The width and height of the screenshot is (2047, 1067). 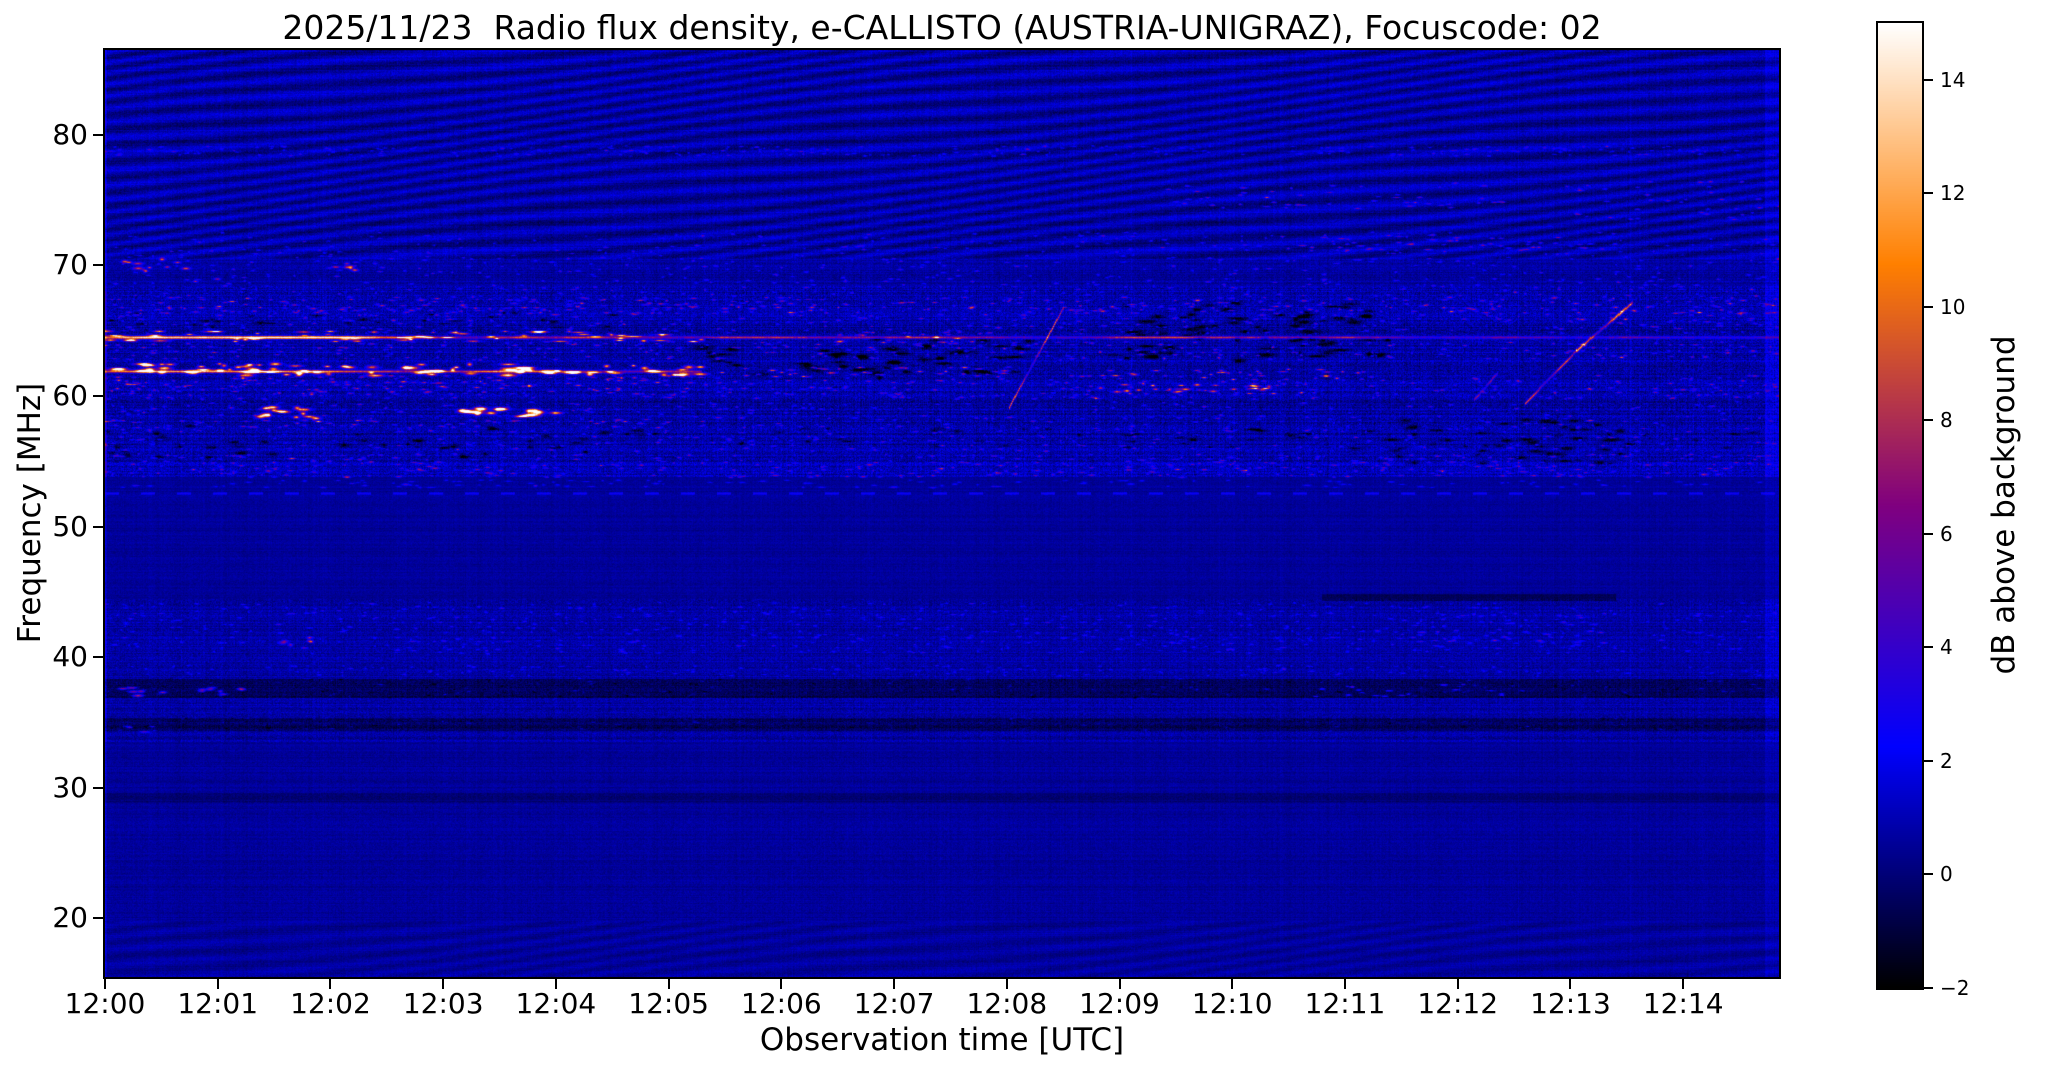 What do you see at coordinates (942, 1040) in the screenshot?
I see `x-axis-label: Observation time [UTC]` at bounding box center [942, 1040].